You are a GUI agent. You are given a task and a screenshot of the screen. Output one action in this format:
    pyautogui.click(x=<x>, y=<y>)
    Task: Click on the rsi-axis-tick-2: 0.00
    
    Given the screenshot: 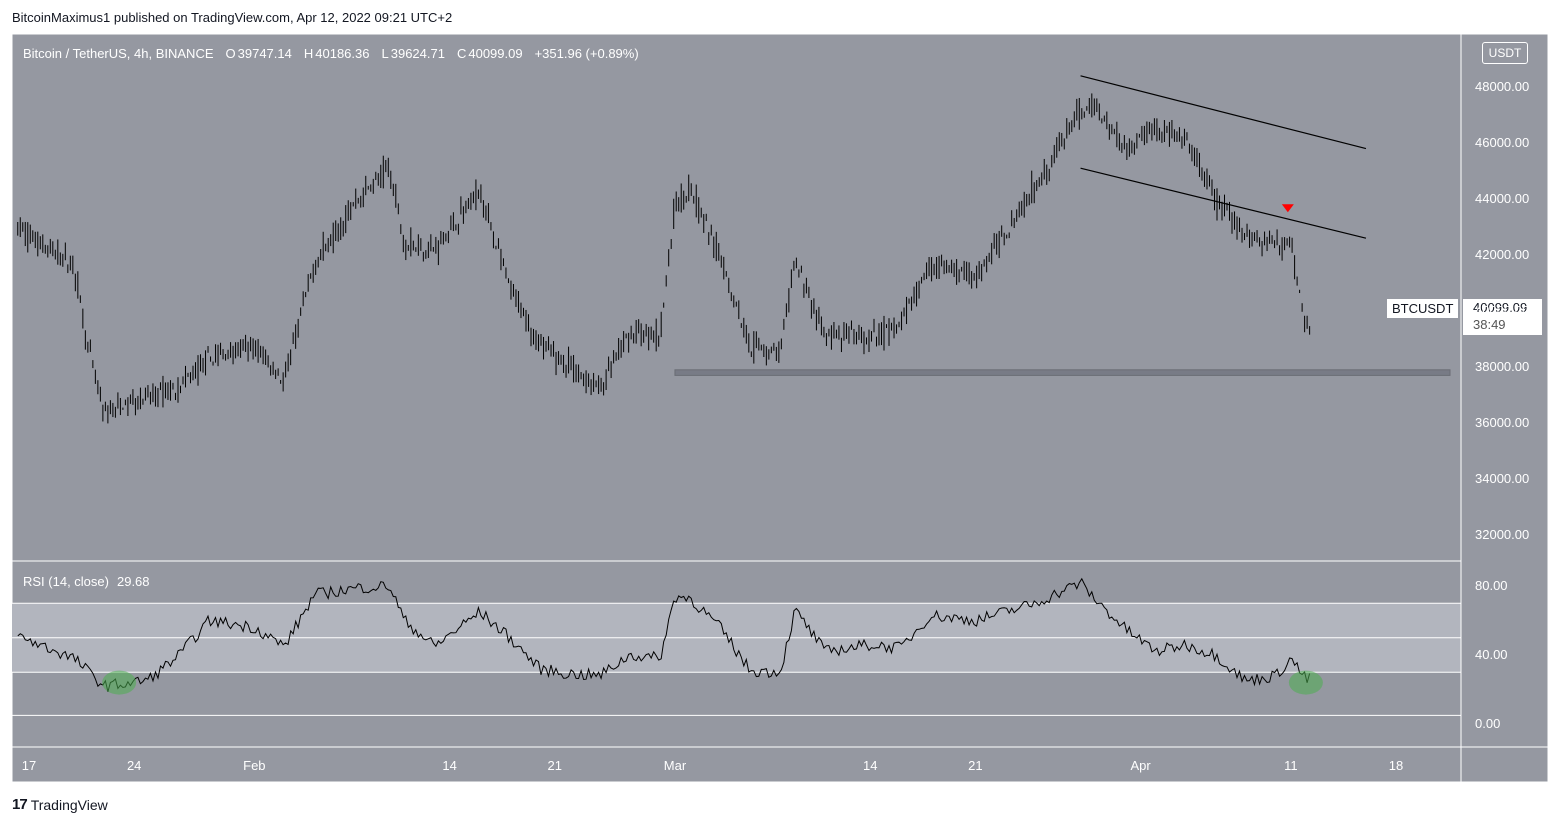 What is the action you would take?
    pyautogui.click(x=1488, y=723)
    